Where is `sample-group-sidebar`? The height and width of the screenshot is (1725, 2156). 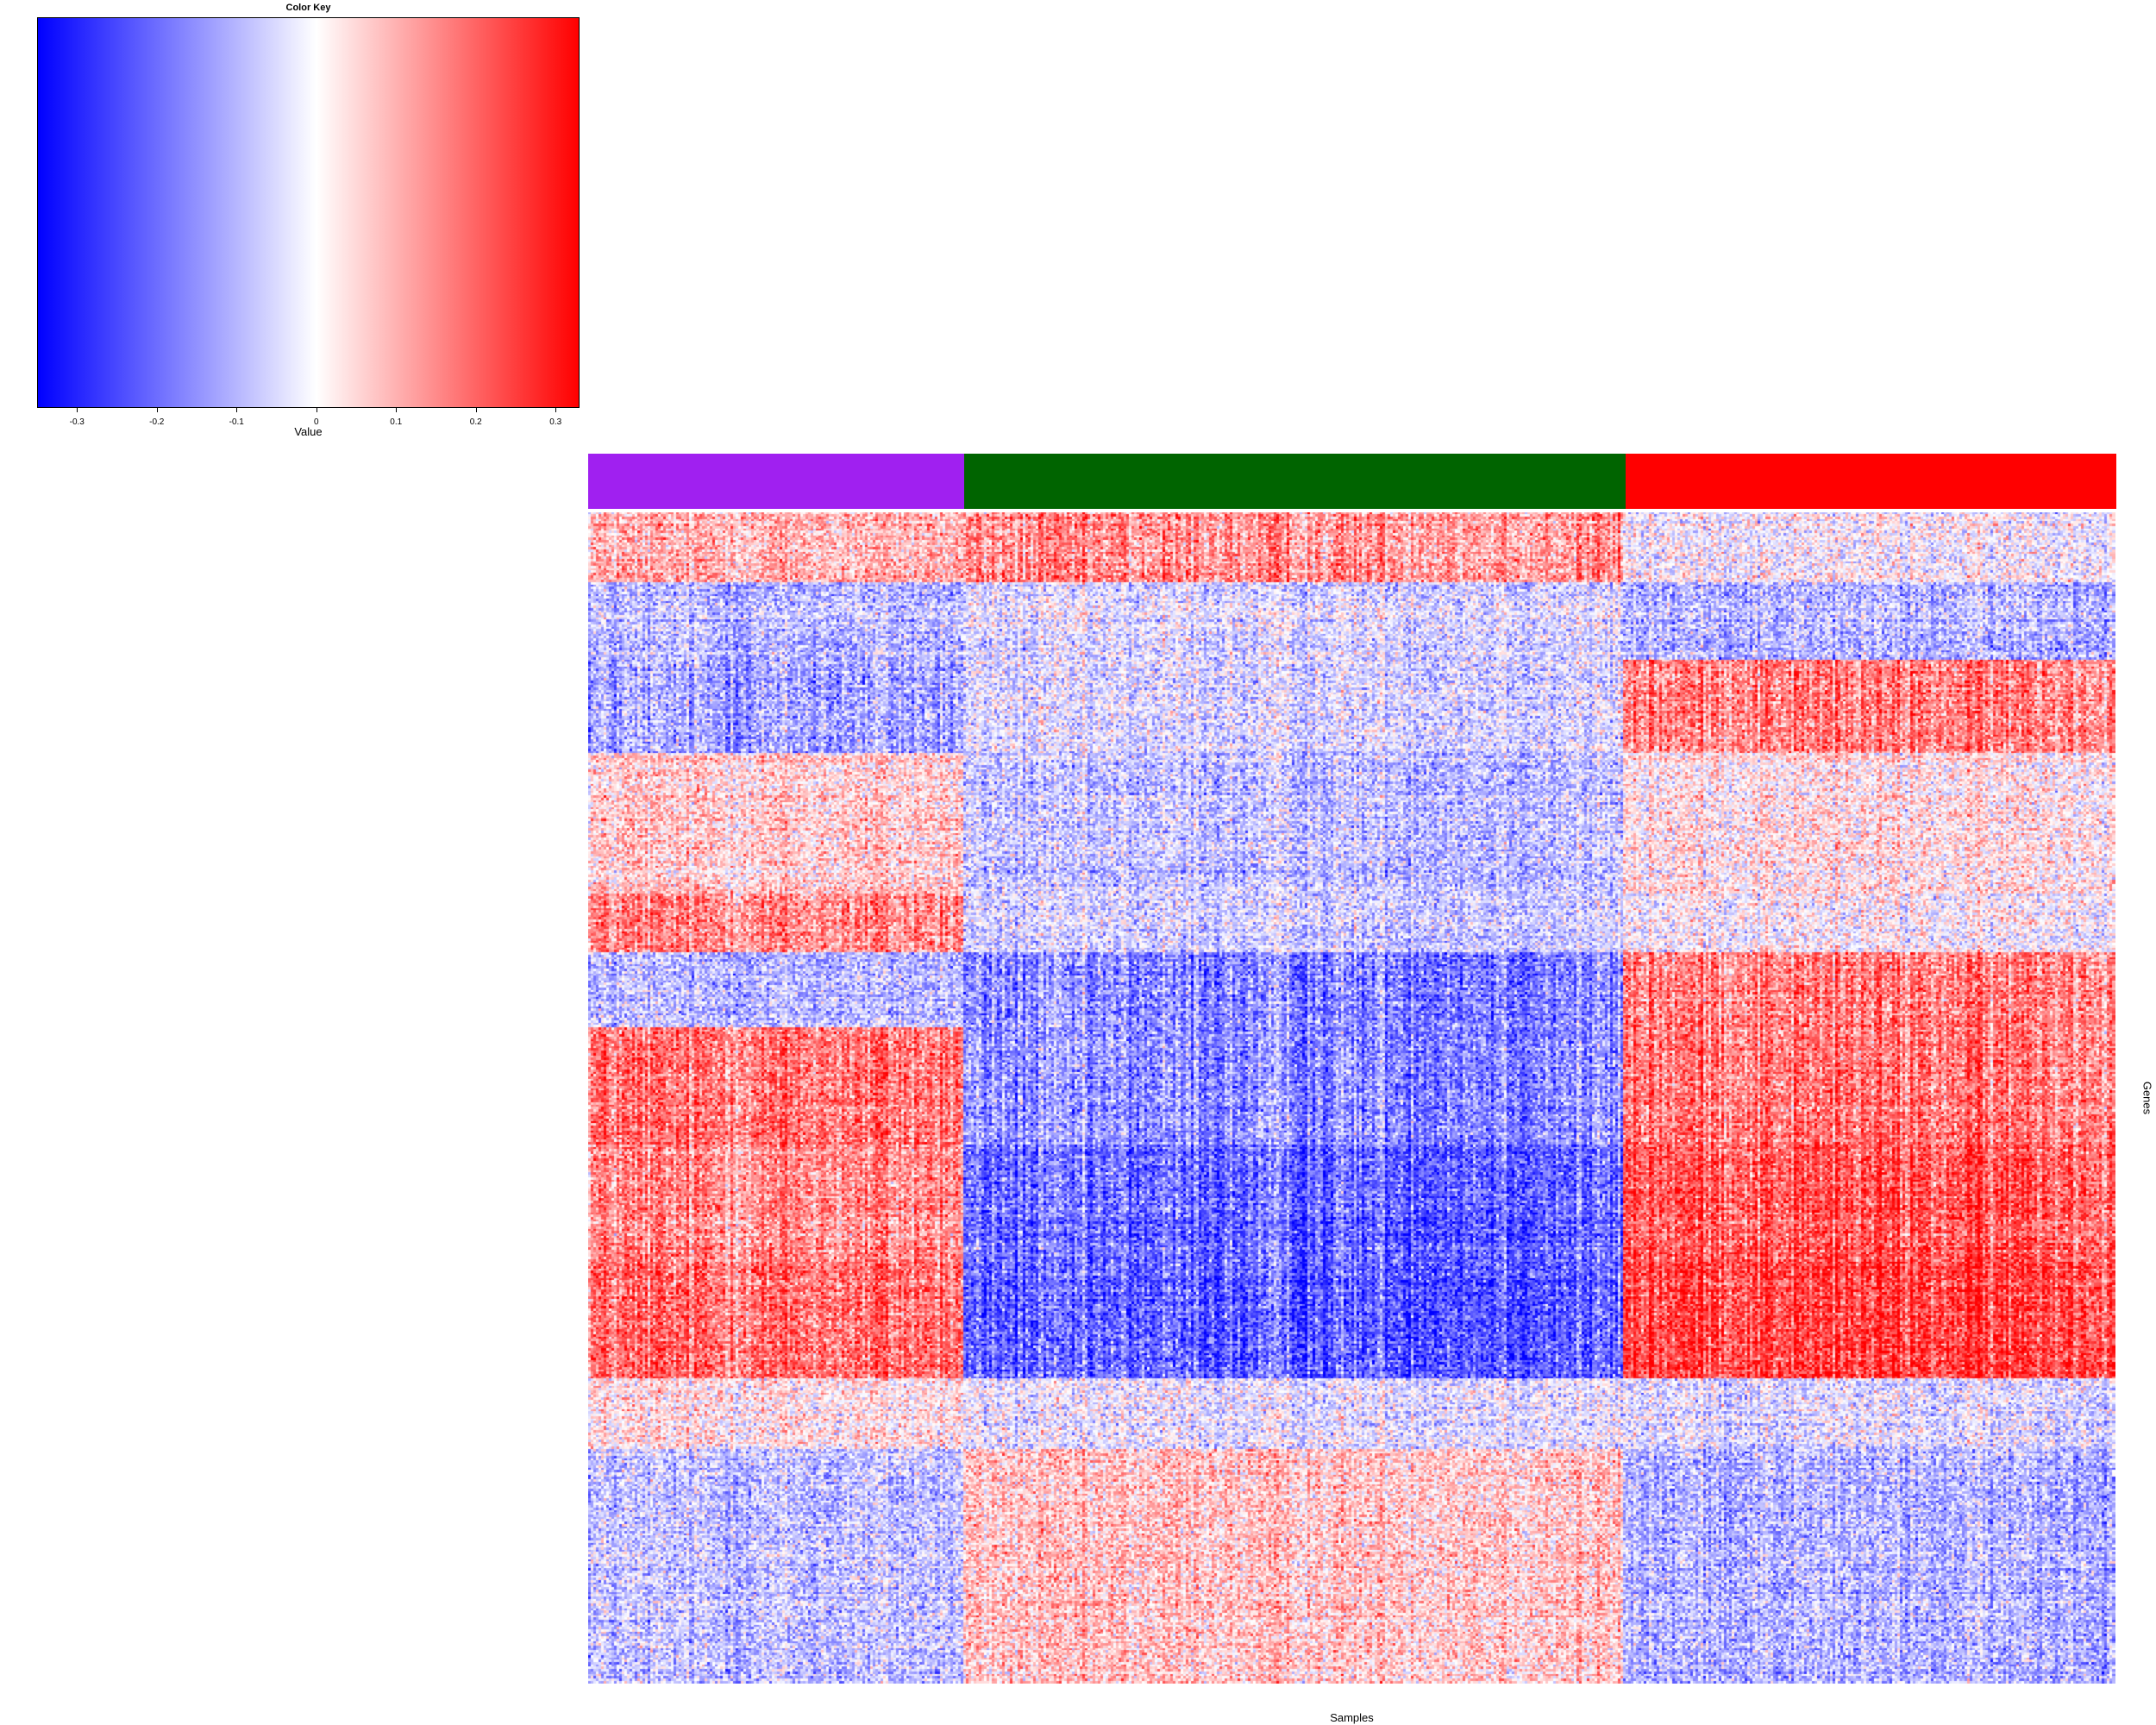
sample-group-sidebar is located at coordinates (1352, 481).